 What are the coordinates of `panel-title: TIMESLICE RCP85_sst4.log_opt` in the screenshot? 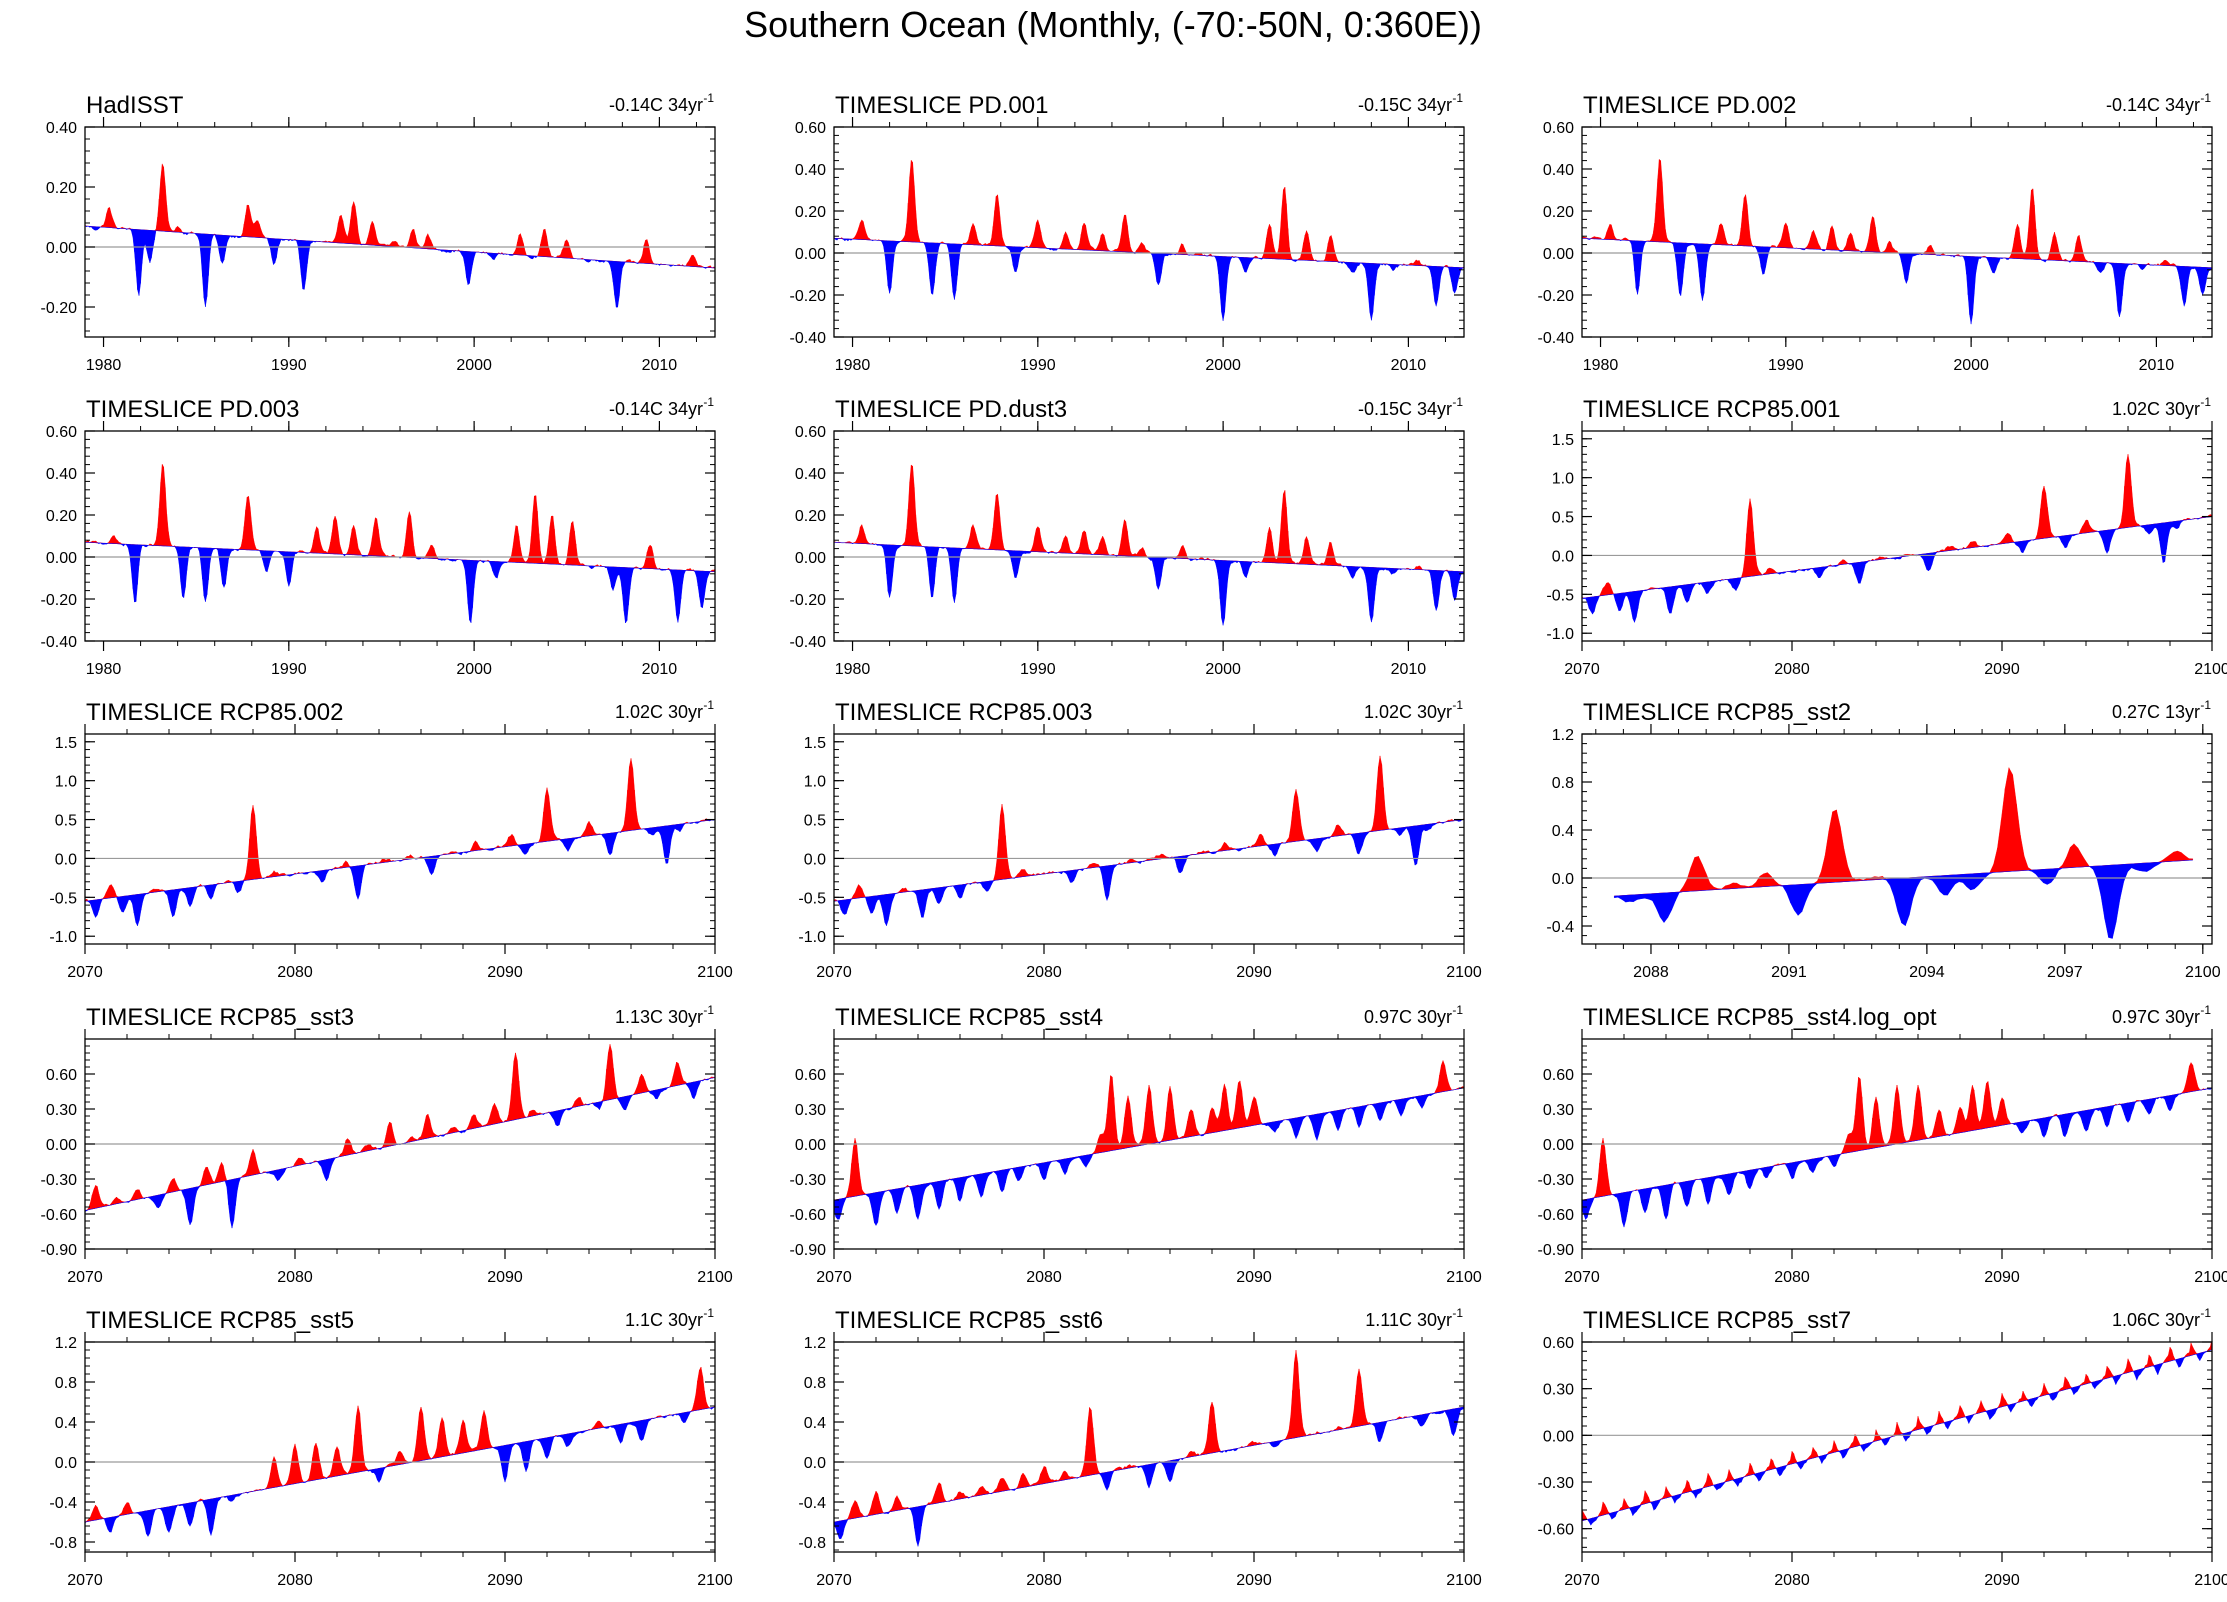 It's located at (1760, 1017).